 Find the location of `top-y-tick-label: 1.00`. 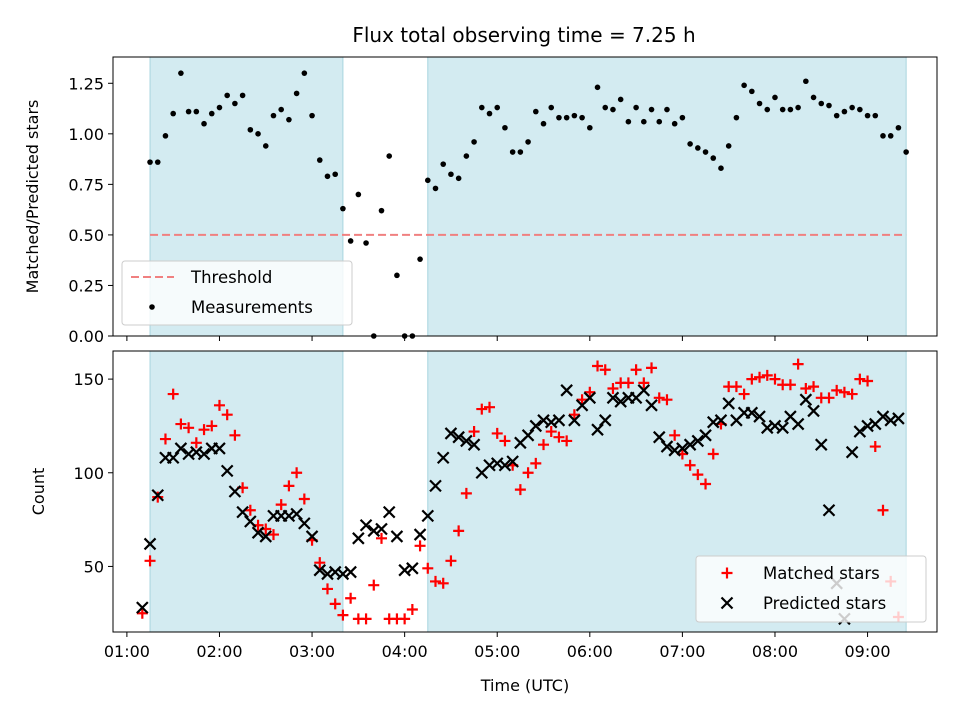

top-y-tick-label: 1.00 is located at coordinates (86, 134).